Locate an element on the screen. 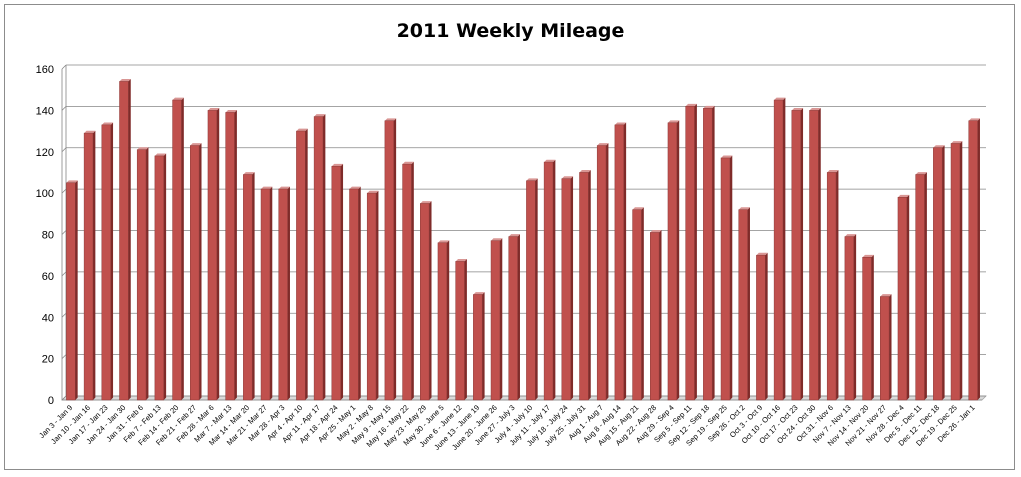 The width and height of the screenshot is (1021, 477). y-tick-label: 100 is located at coordinates (45, 194).